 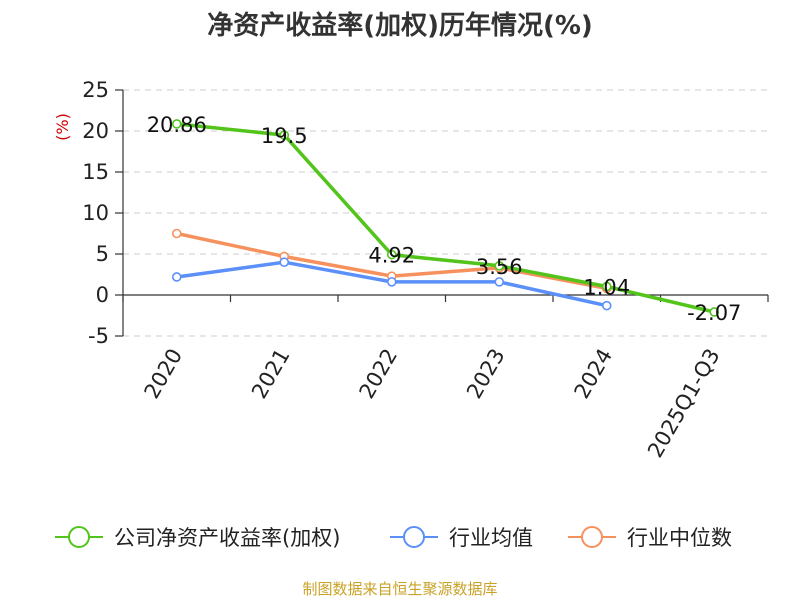 I want to click on legend: 公司净资产收益率(加权) 行业均值 行业中位数, so click(x=393, y=538).